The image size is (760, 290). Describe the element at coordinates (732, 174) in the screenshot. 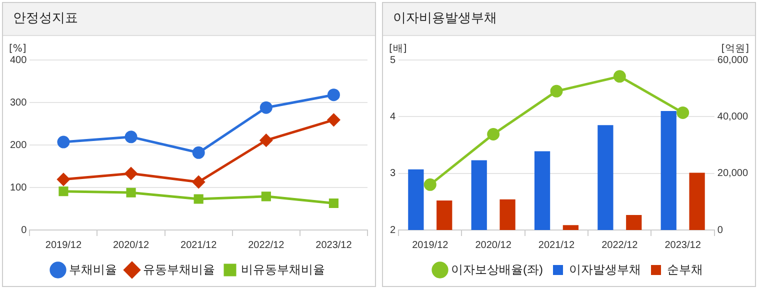

I see `y2-tick-label: 20,000` at that location.